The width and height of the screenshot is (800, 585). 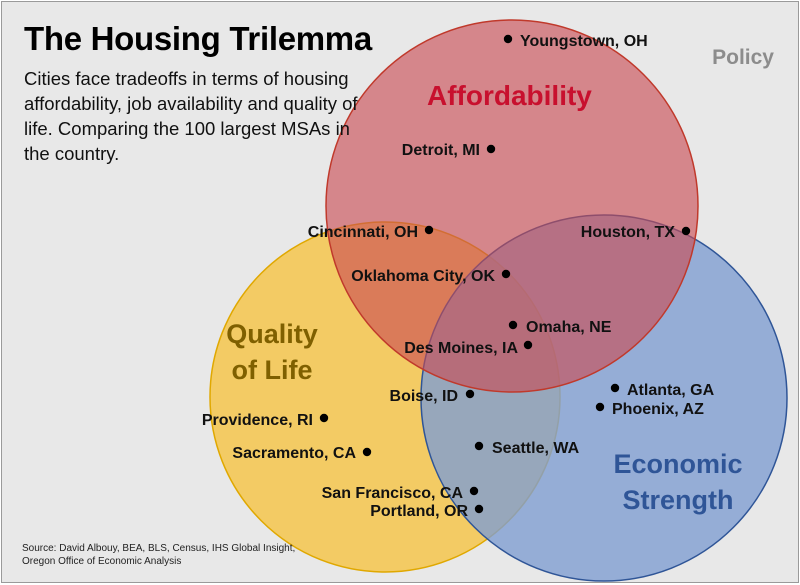 I want to click on economic-strength-label-line2: Strength, so click(x=678, y=500).